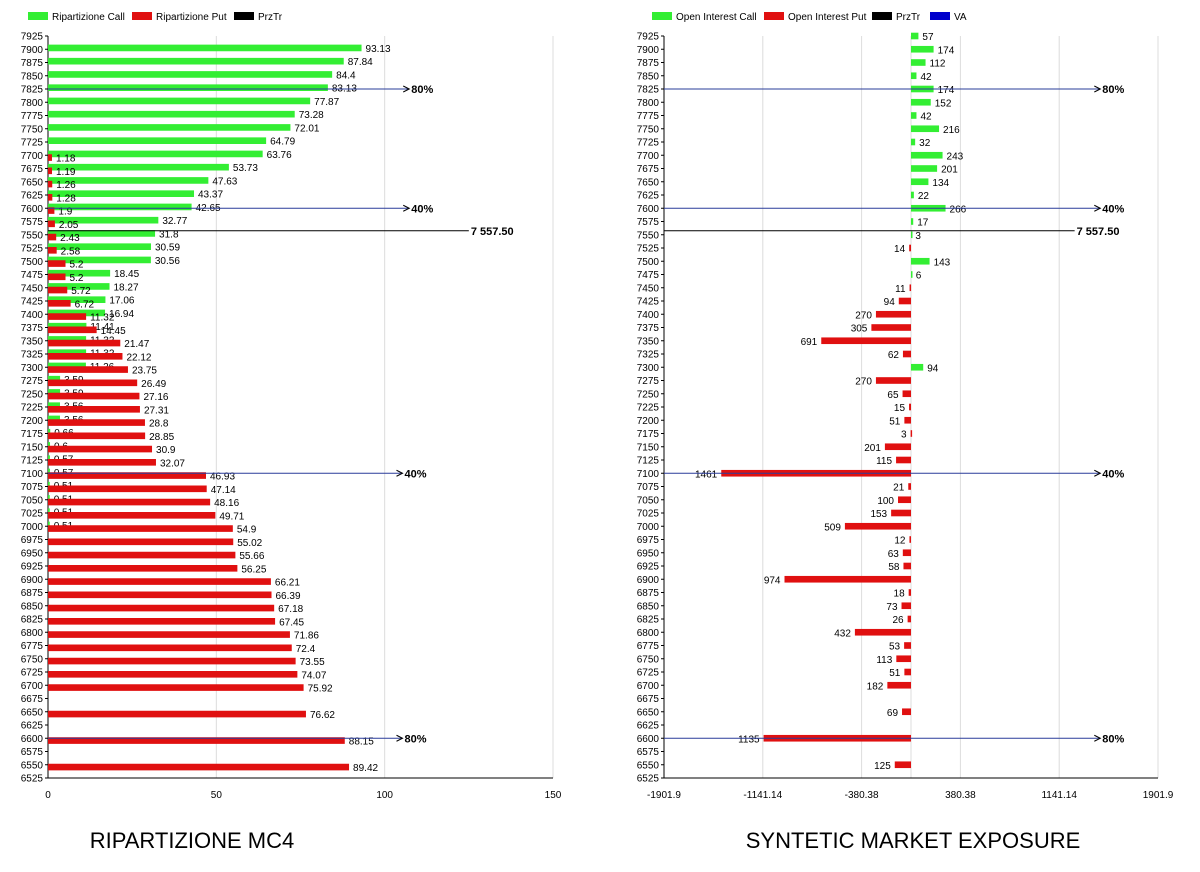 The image size is (1200, 872). What do you see at coordinates (648, 686) in the screenshot?
I see `chart-1-y-tick-label: 6700` at bounding box center [648, 686].